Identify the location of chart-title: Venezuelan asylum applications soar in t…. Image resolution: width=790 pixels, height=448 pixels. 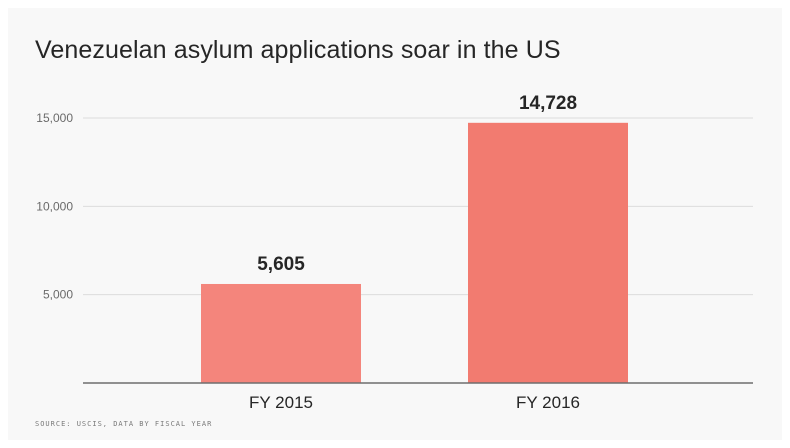
(298, 50).